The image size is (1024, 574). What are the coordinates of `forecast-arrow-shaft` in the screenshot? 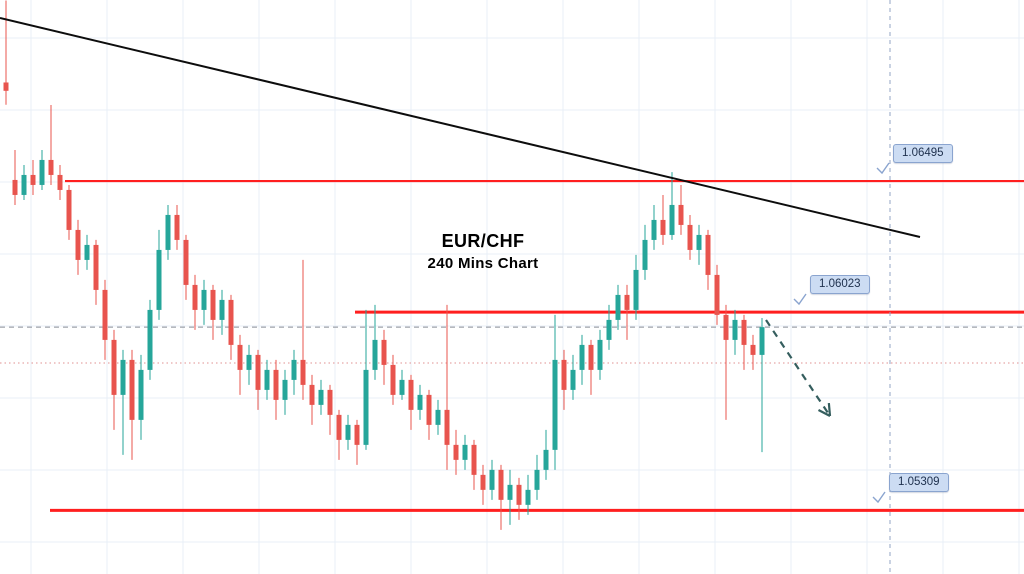 It's located at (798, 368).